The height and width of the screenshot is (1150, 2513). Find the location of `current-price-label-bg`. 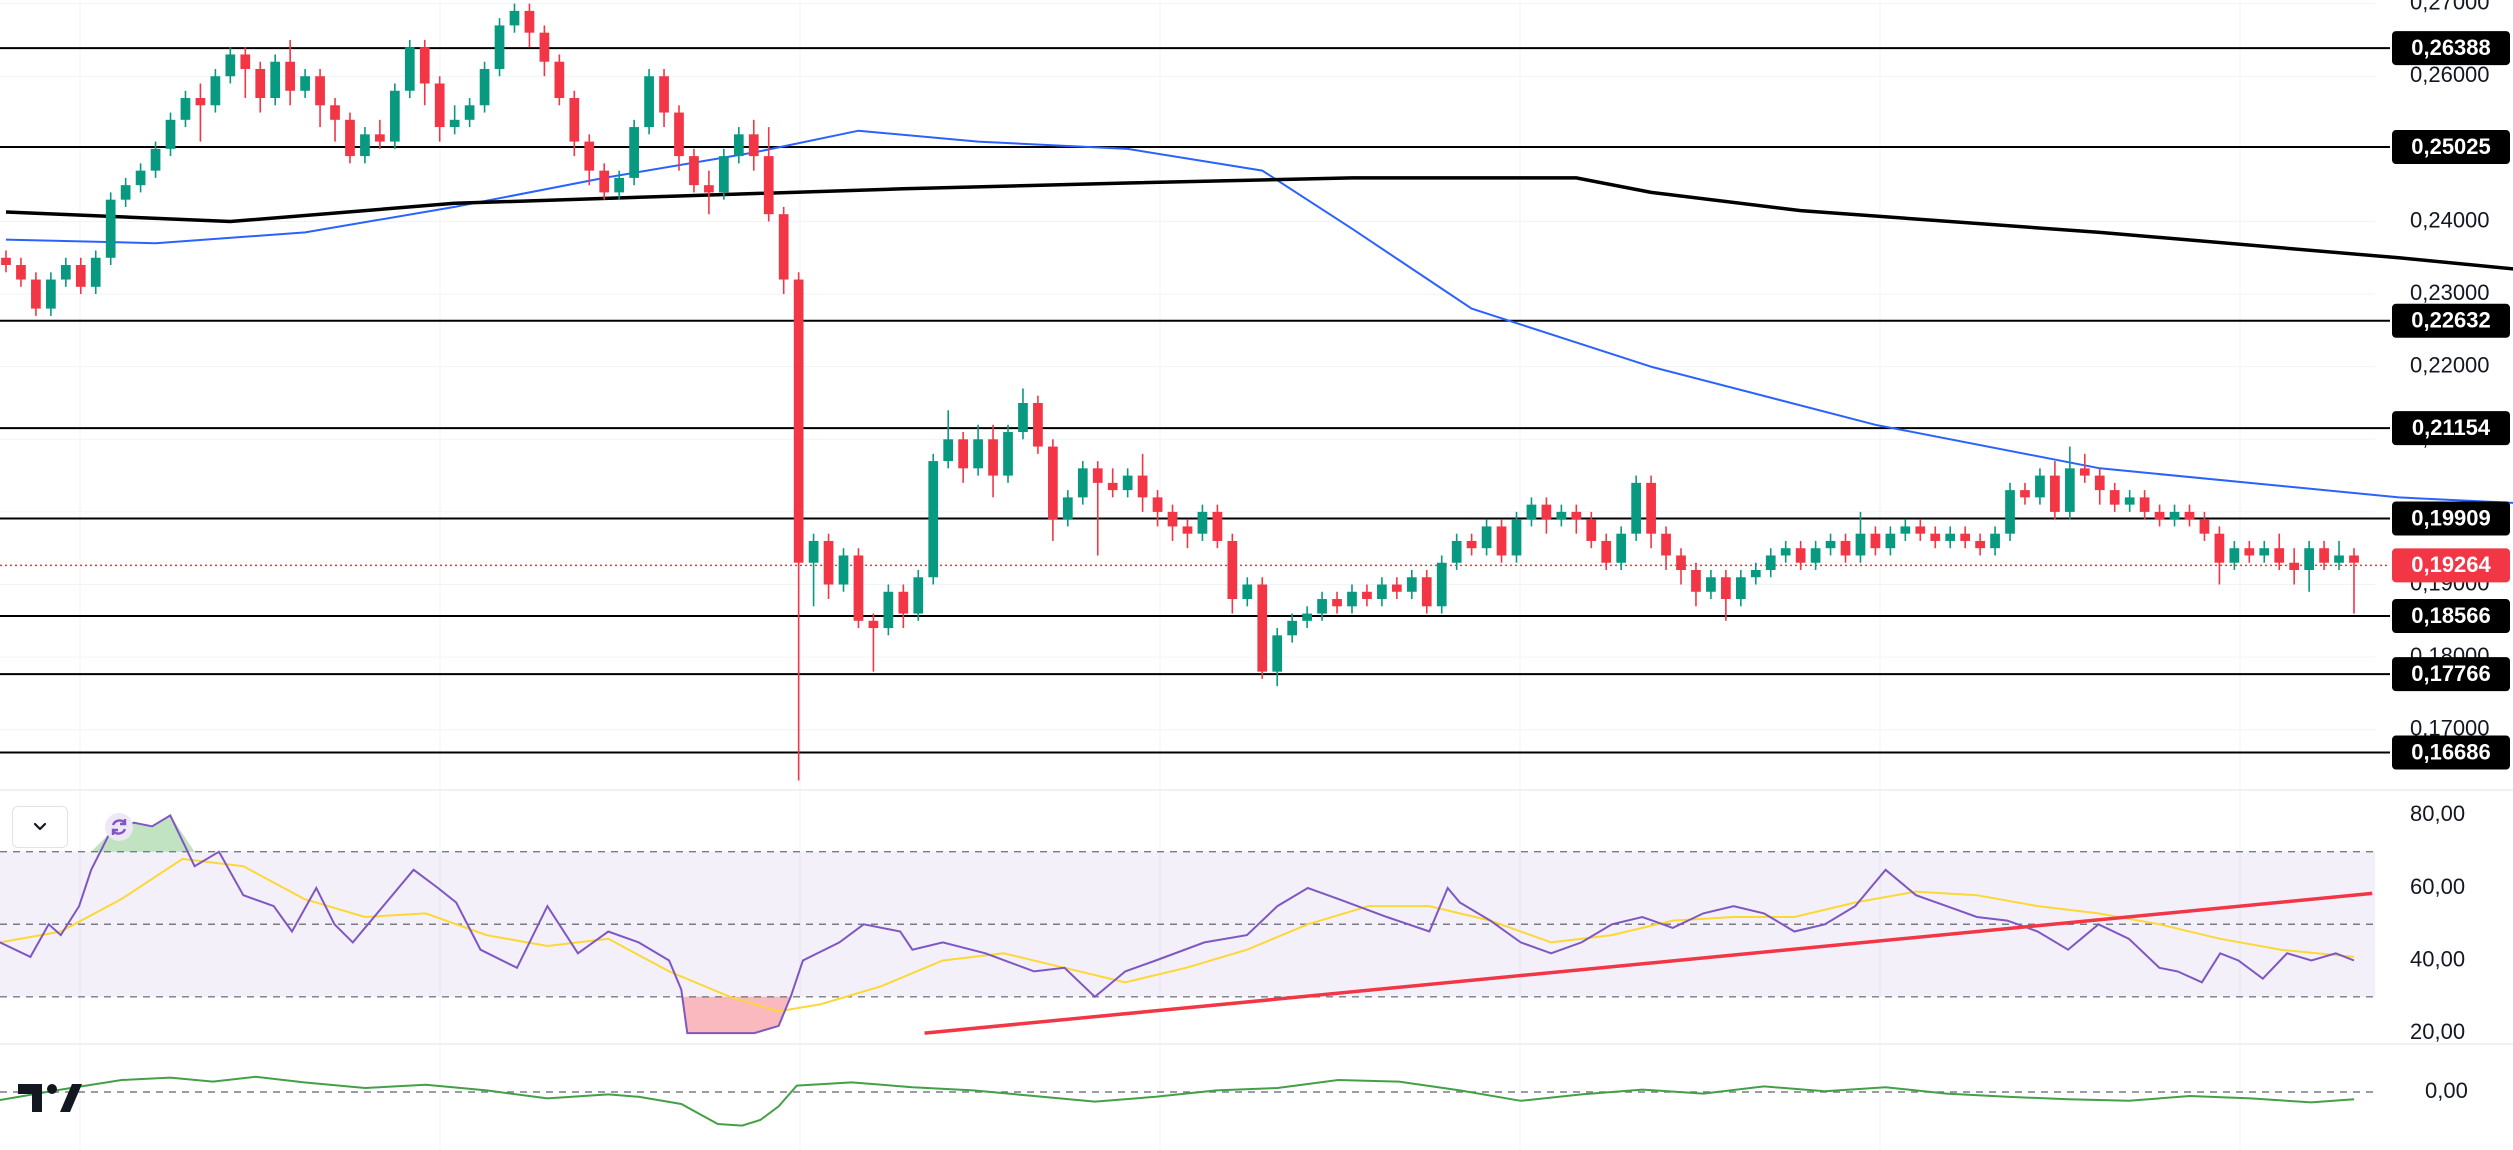

current-price-label-bg is located at coordinates (2451, 565).